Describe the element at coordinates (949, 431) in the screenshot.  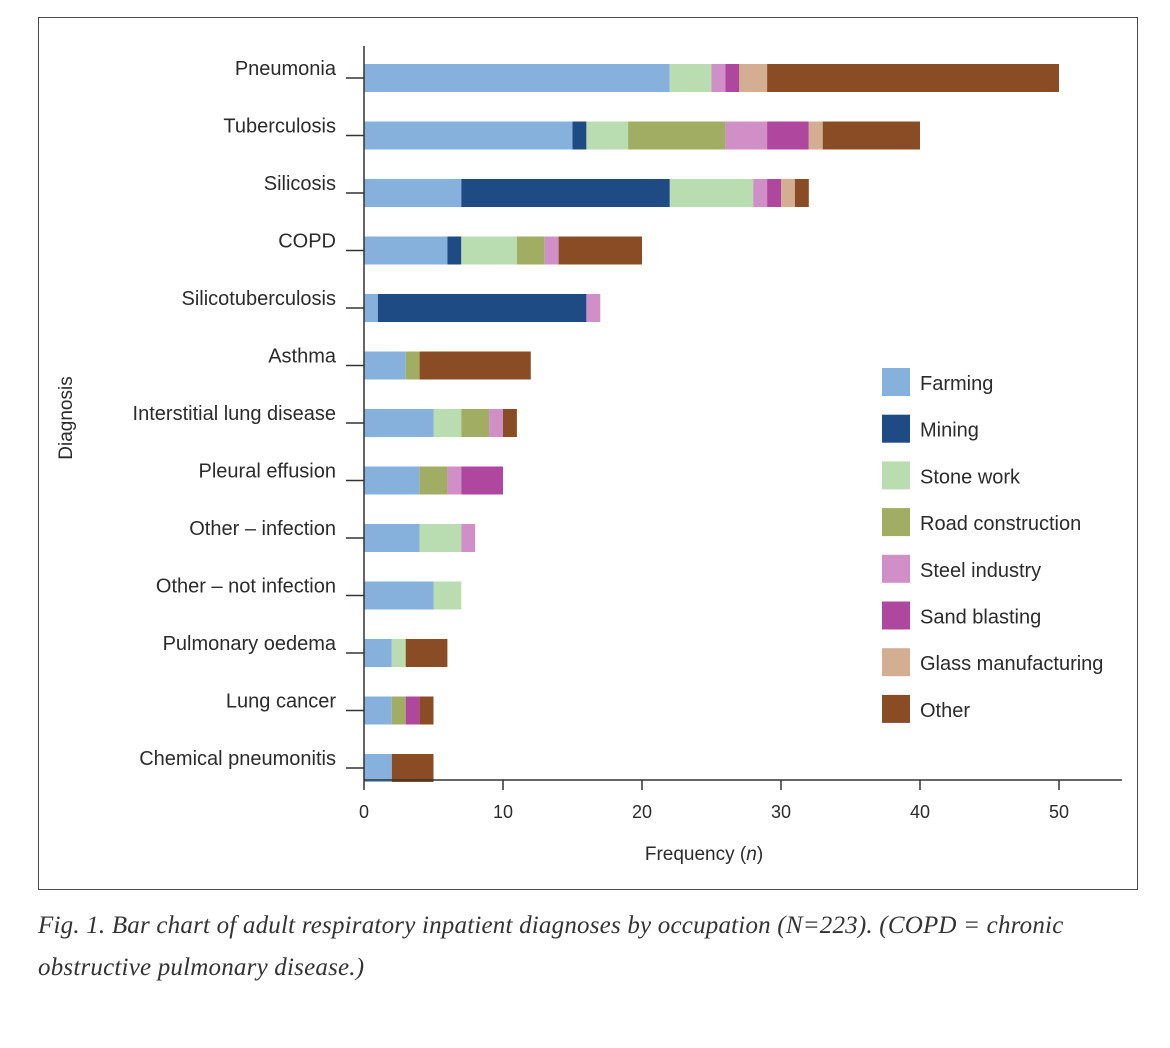
I see `legend-label: Mining` at that location.